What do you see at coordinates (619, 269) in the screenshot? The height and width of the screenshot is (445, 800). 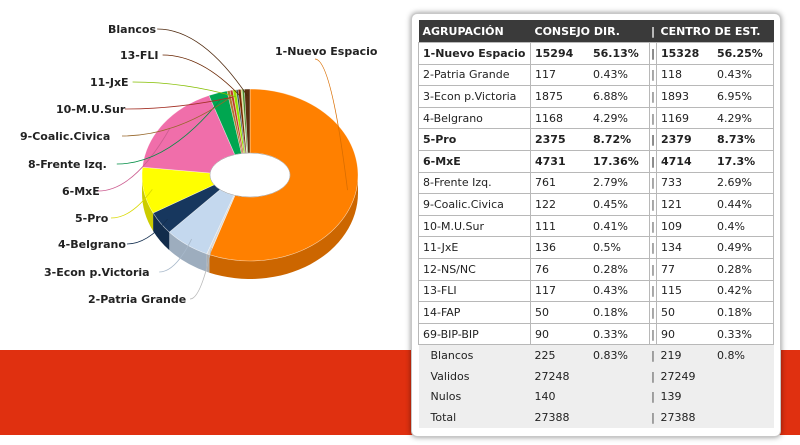 I see `council-percent-cell: 0.28%` at bounding box center [619, 269].